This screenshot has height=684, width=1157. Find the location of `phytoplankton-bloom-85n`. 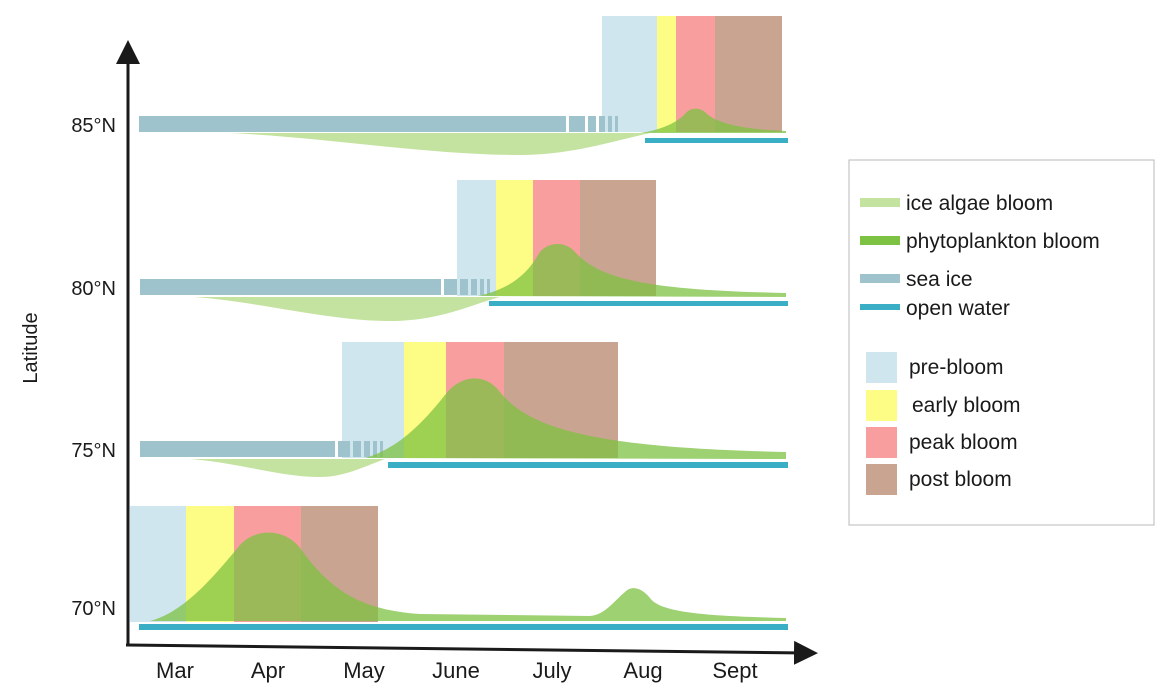

phytoplankton-bloom-85n is located at coordinates (713, 120).